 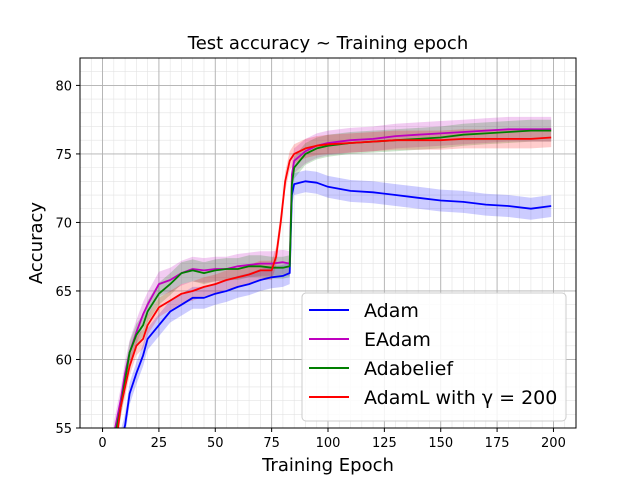 I want to click on y-tick-label: 70, so click(x=63, y=223).